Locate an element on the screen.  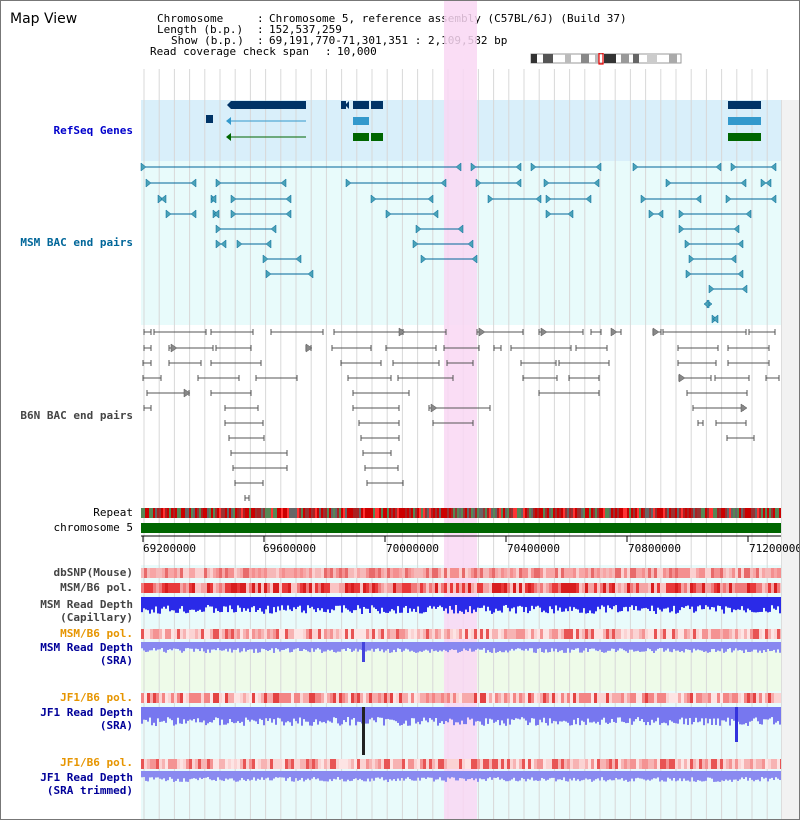
track-label-chromosome: chromosome 5 is located at coordinates (93, 527).